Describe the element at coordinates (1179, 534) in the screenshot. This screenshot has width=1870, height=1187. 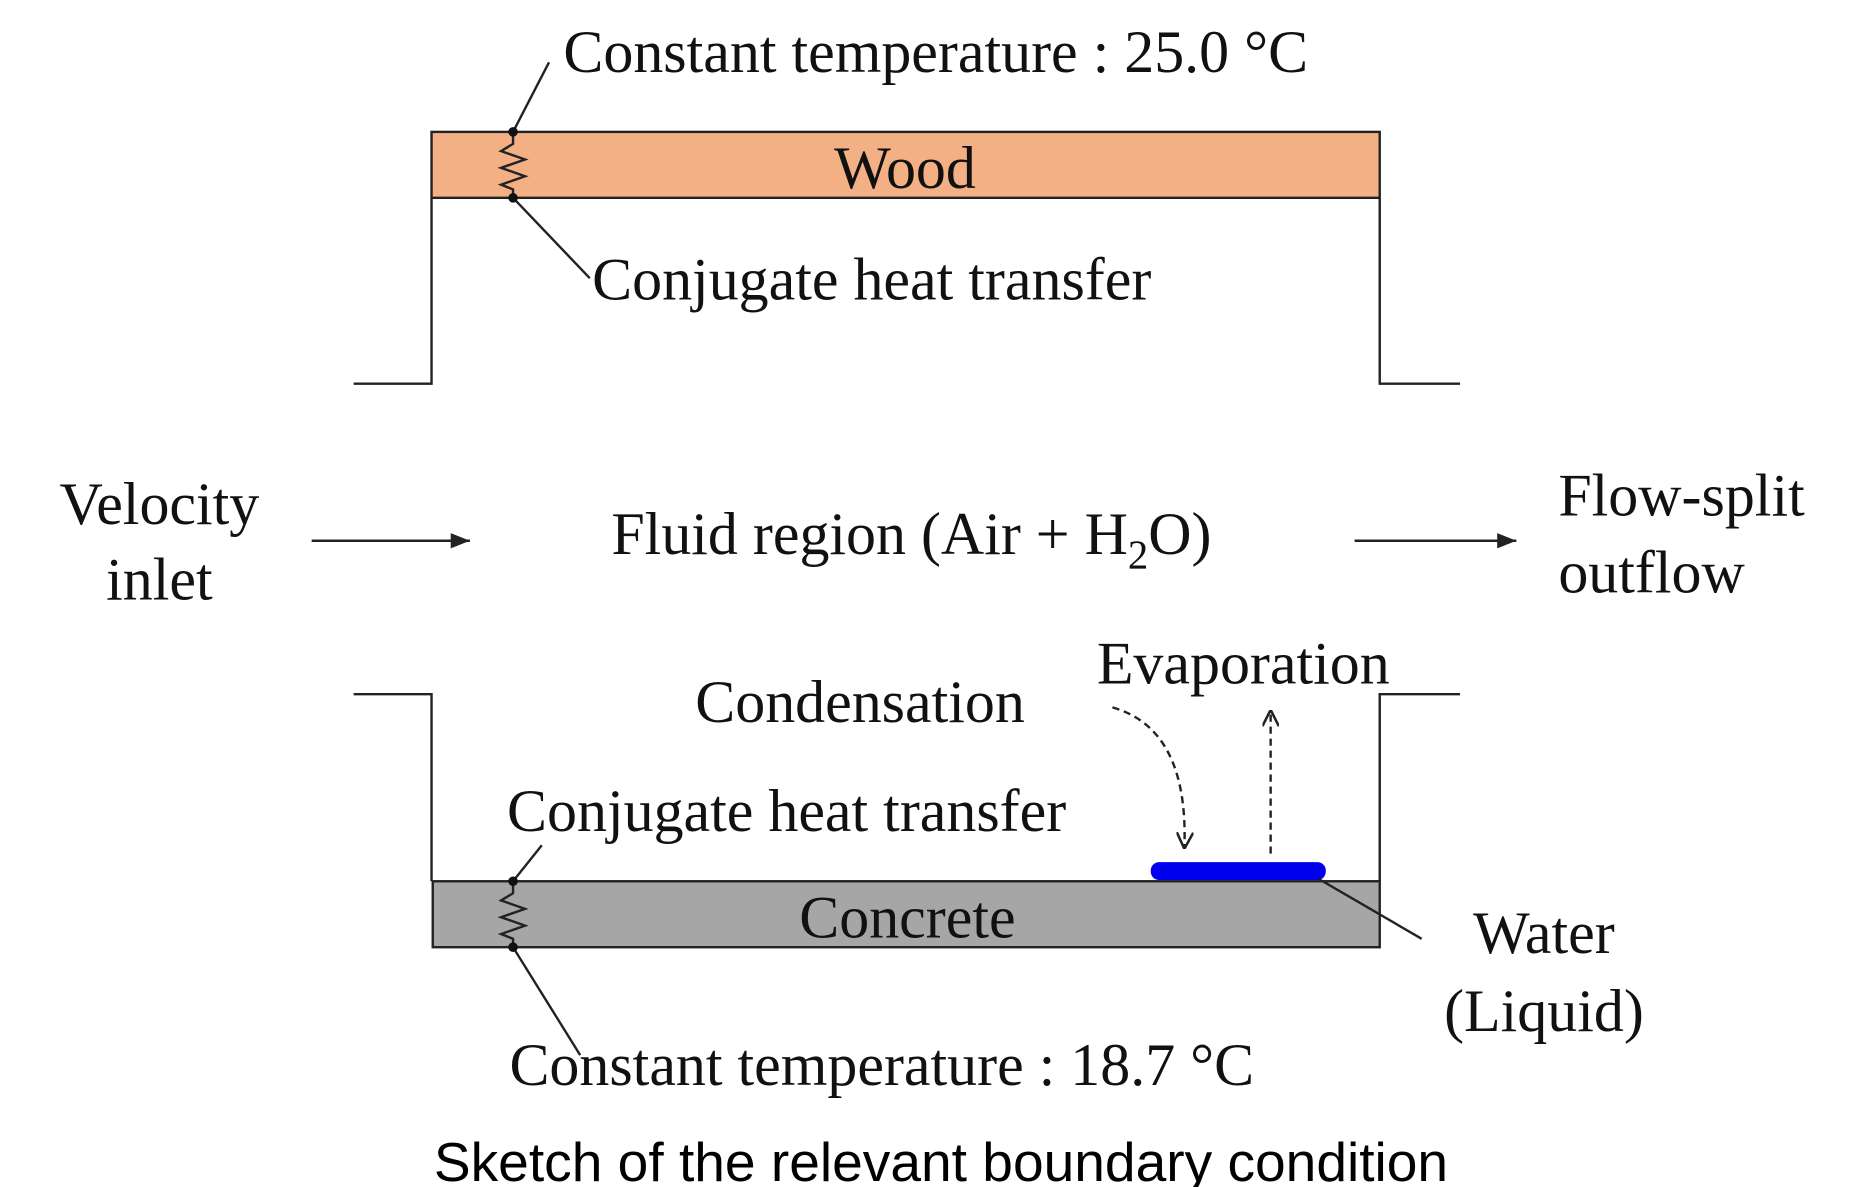
I see `fluid-tail: O)` at that location.